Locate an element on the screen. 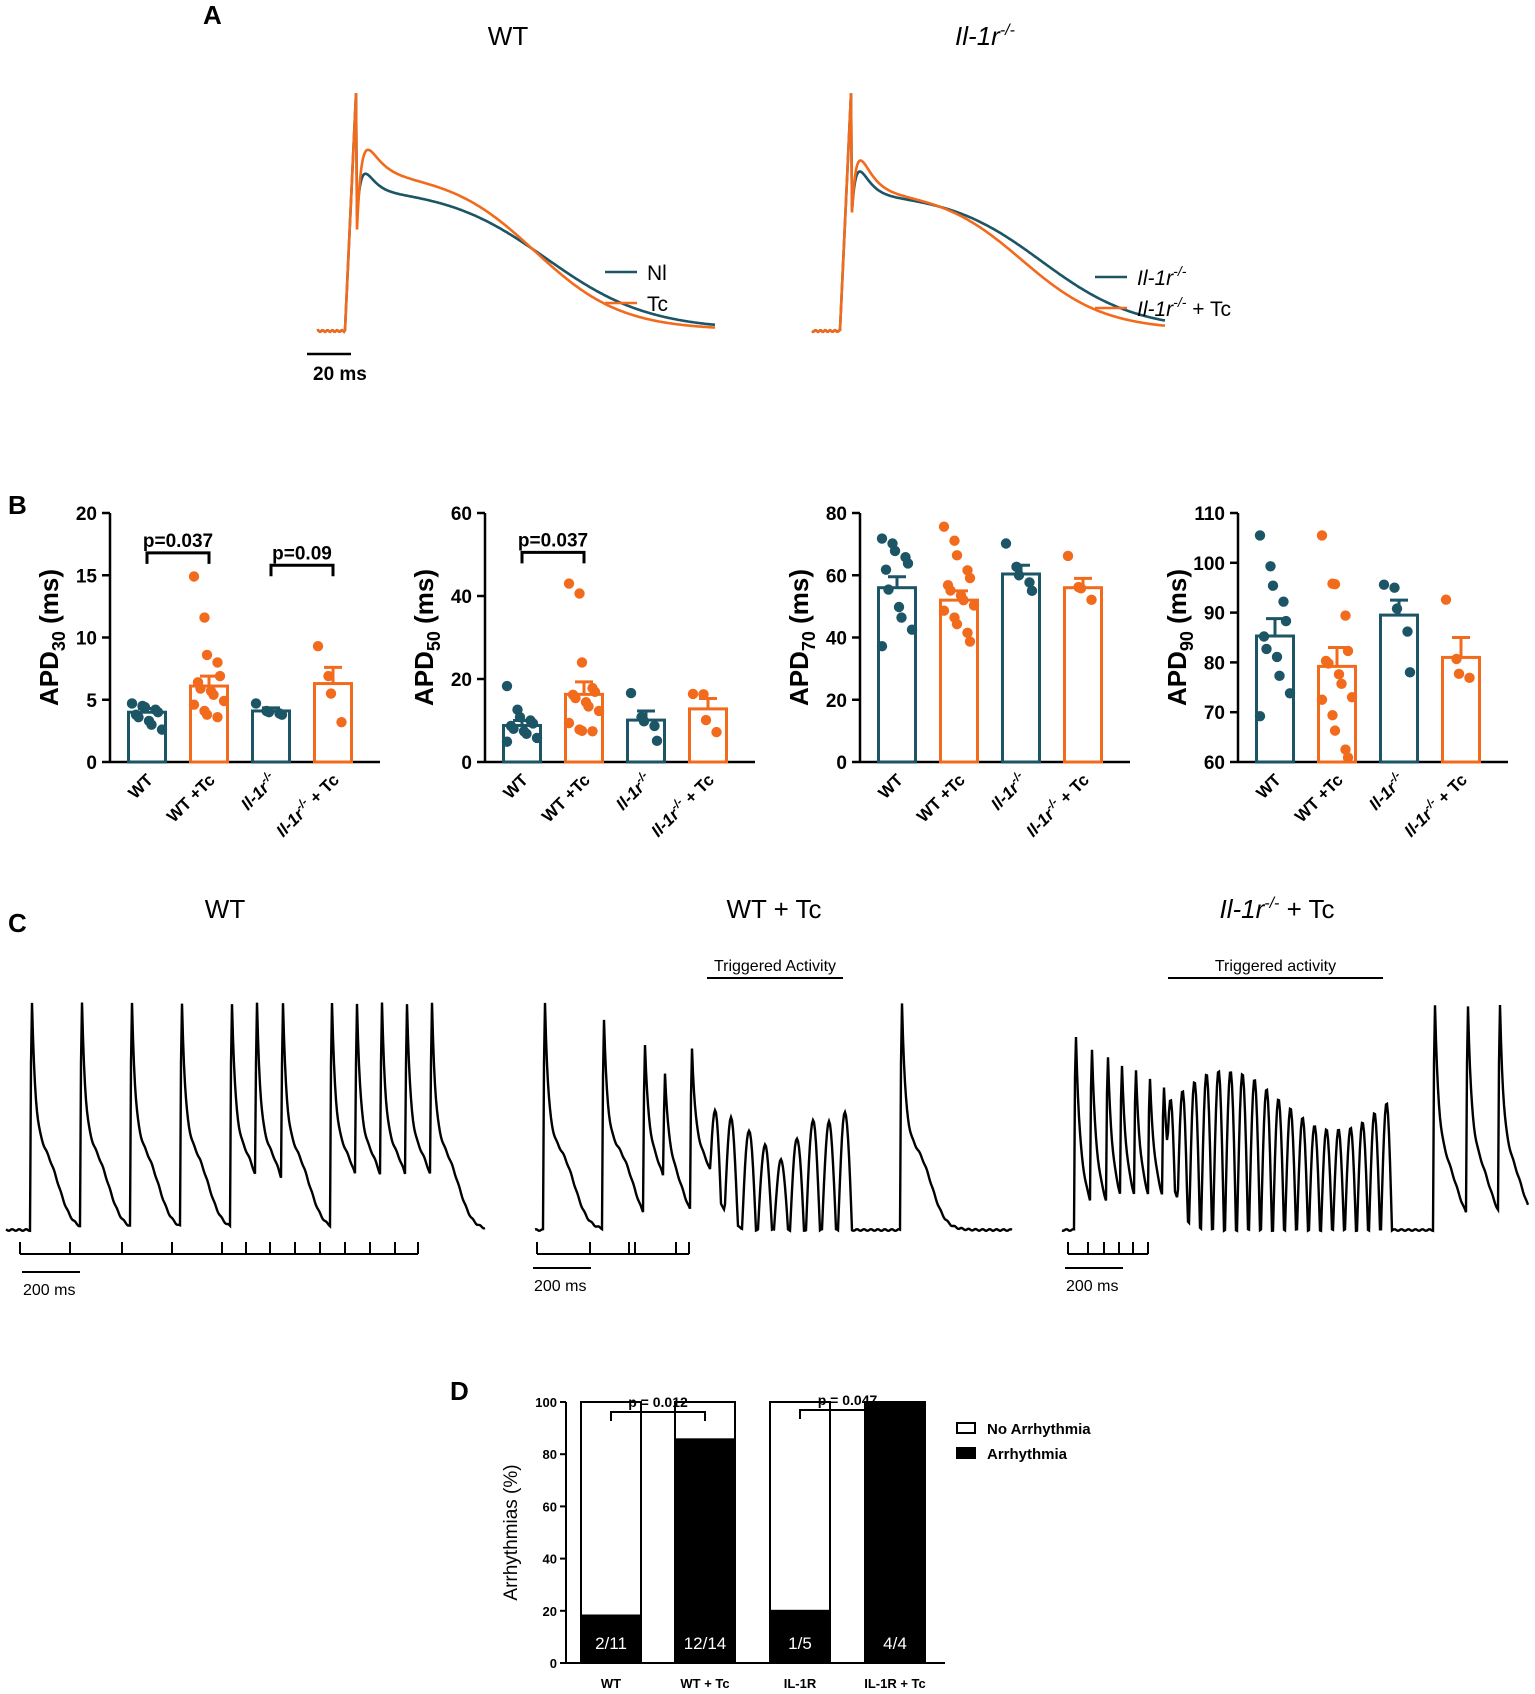  panel-label-b: B is located at coordinates (17, 505).